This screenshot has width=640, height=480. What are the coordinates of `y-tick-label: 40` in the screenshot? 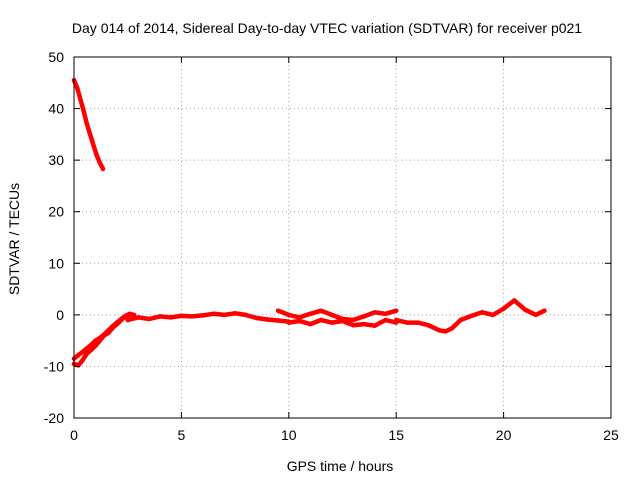 It's located at (56, 109).